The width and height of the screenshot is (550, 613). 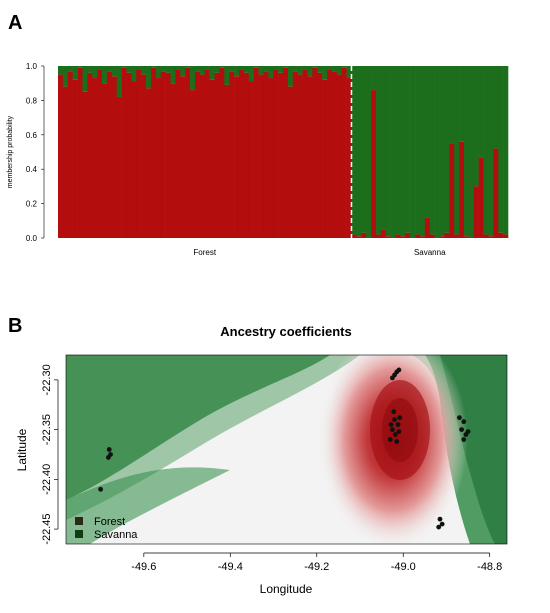 What do you see at coordinates (47, 479) in the screenshot?
I see `y-tick-label: -22.40` at bounding box center [47, 479].